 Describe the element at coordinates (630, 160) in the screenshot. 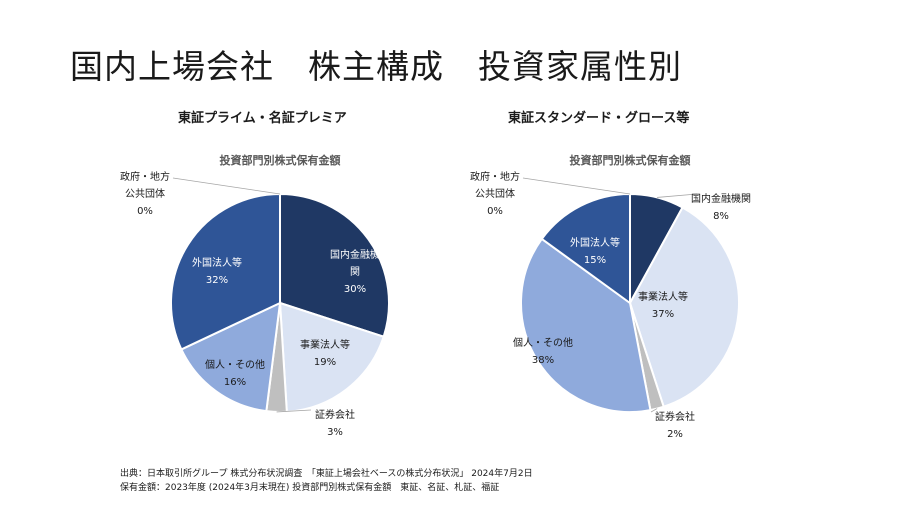

I see `chart2-title: 投資部門別株式保有金額` at that location.